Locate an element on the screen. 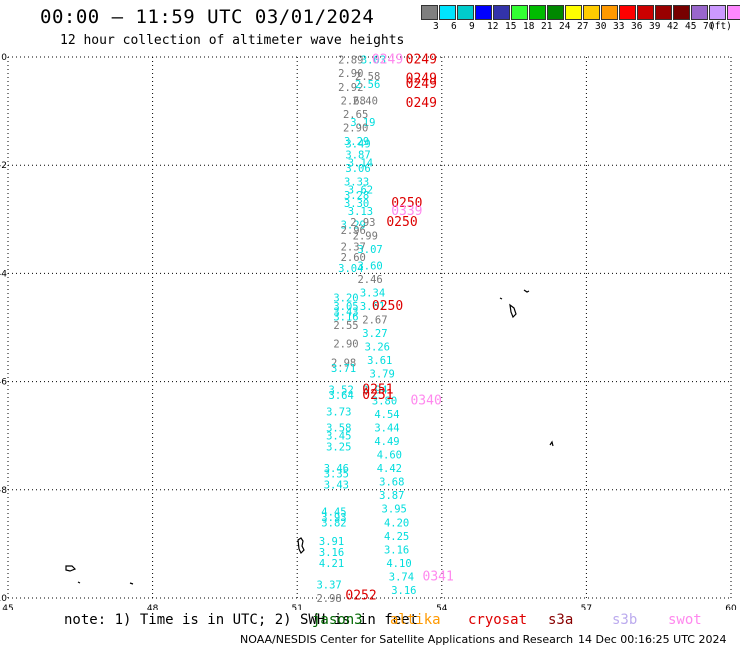 Image resolution: width=740 pixels, height=650 pixels. wave-height-value: 2.55 is located at coordinates (345, 326).